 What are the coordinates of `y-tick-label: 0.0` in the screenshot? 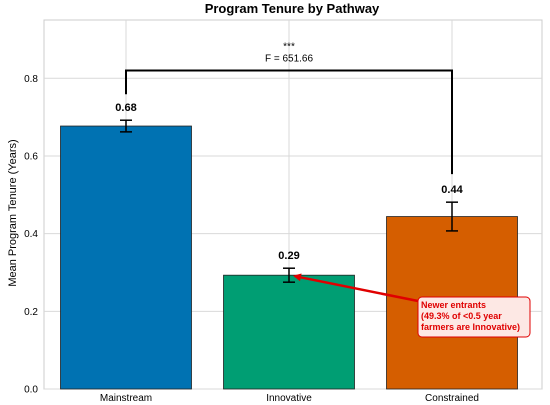 It's located at (31, 390).